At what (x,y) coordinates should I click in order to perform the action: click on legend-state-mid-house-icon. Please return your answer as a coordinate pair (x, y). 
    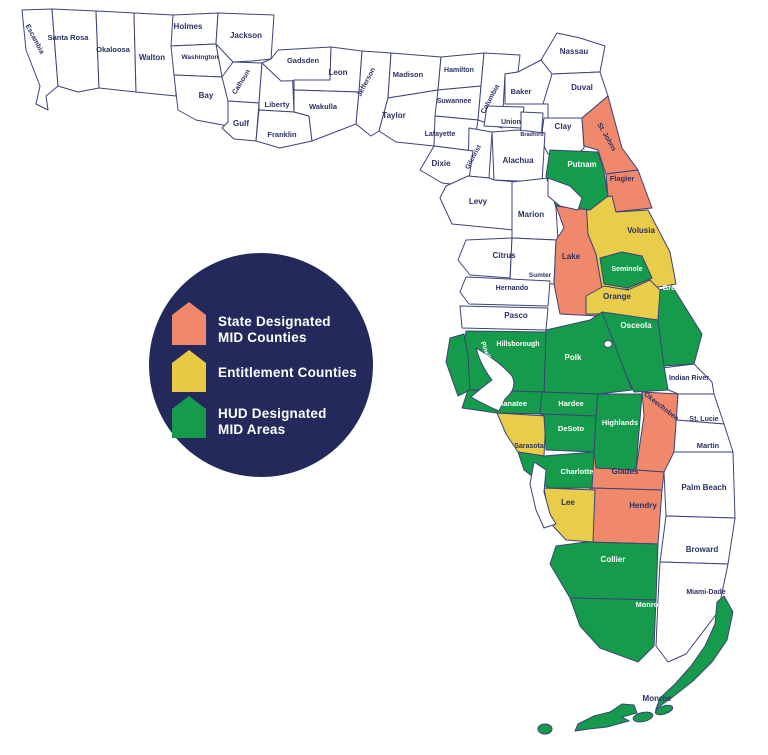
    Looking at the image, I should click on (189, 323).